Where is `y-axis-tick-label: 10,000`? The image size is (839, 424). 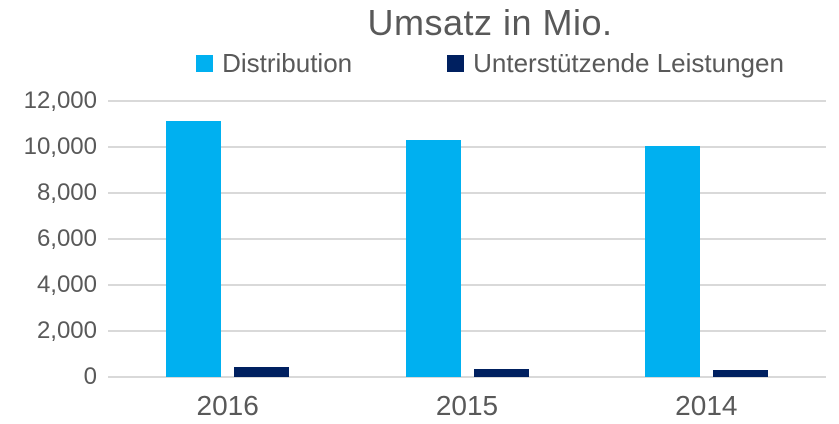
y-axis-tick-label: 10,000 is located at coordinates (60, 146).